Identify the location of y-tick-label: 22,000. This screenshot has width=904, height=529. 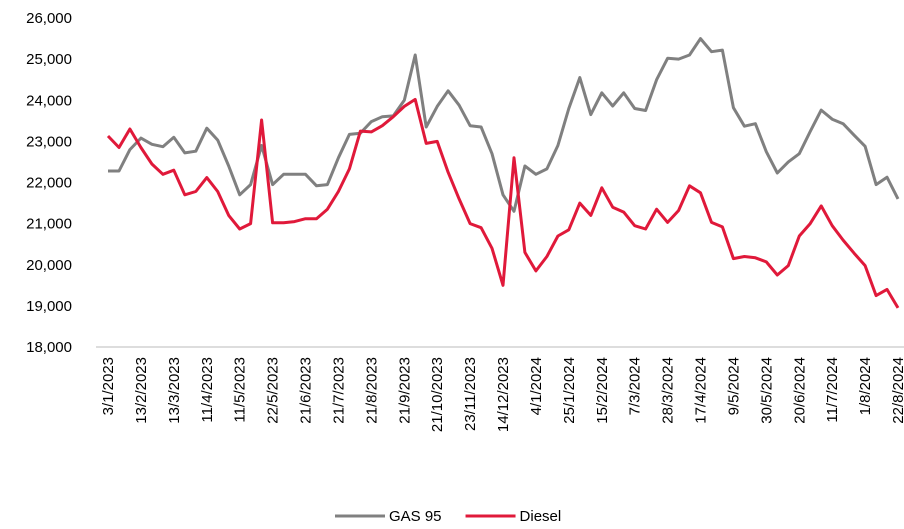
(49, 183).